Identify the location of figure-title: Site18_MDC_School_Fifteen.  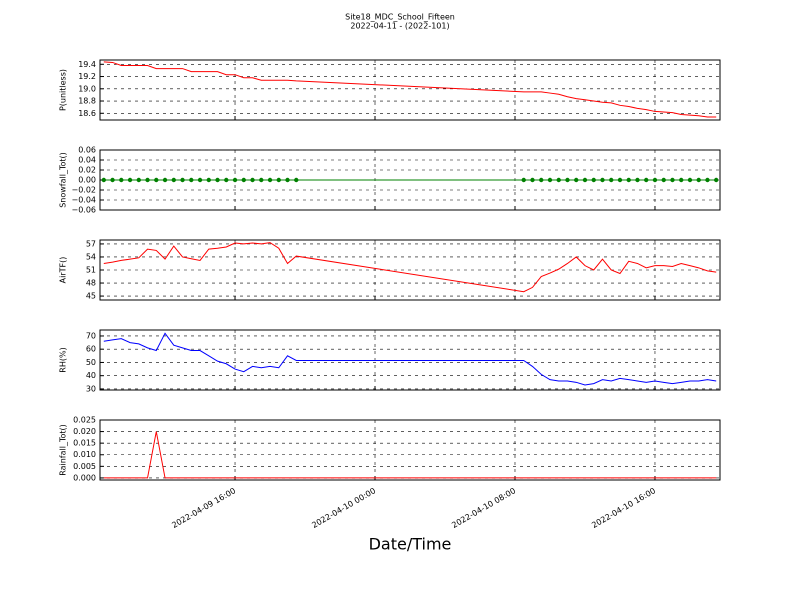
(400, 17).